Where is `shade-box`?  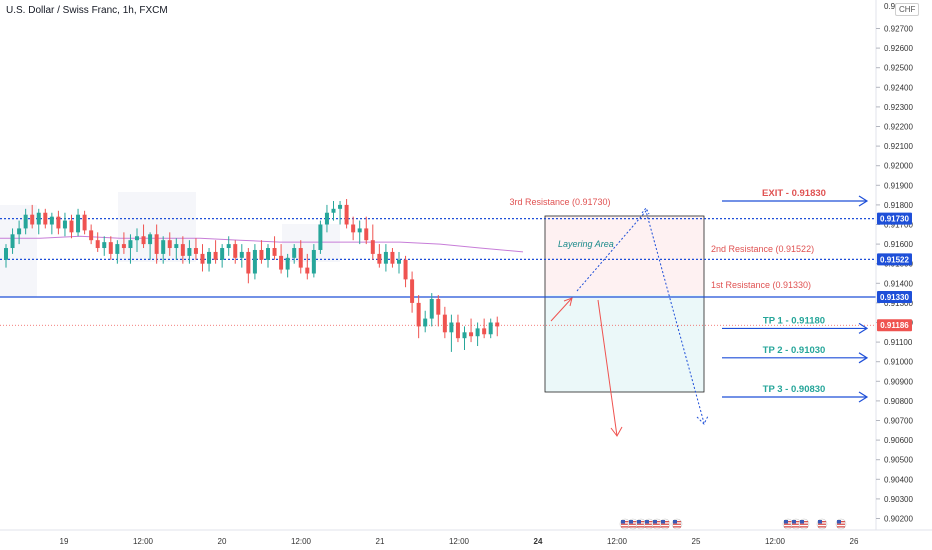
shade-box is located at coordinates (311, 243).